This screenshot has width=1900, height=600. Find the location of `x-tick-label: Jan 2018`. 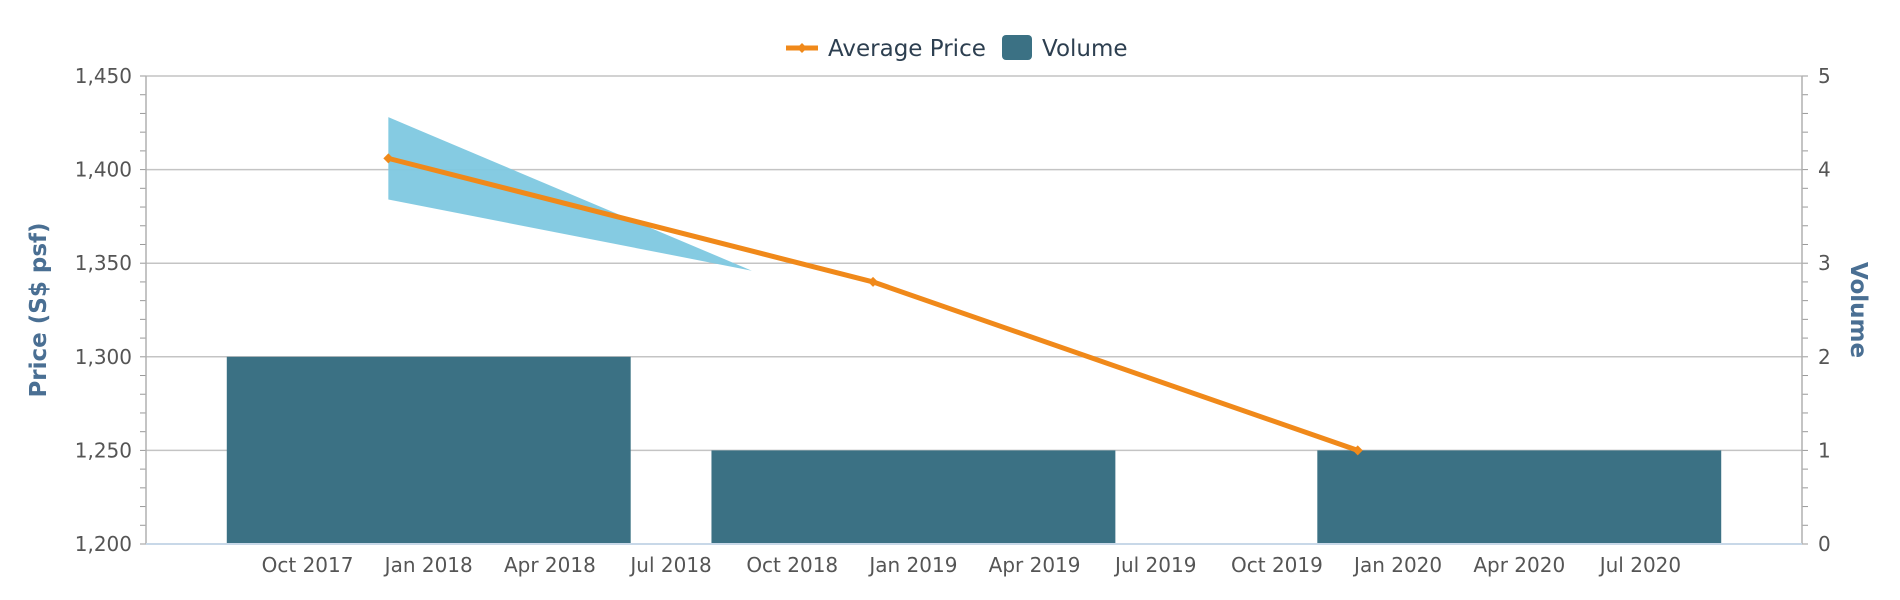

x-tick-label: Jan 2018 is located at coordinates (428, 565).